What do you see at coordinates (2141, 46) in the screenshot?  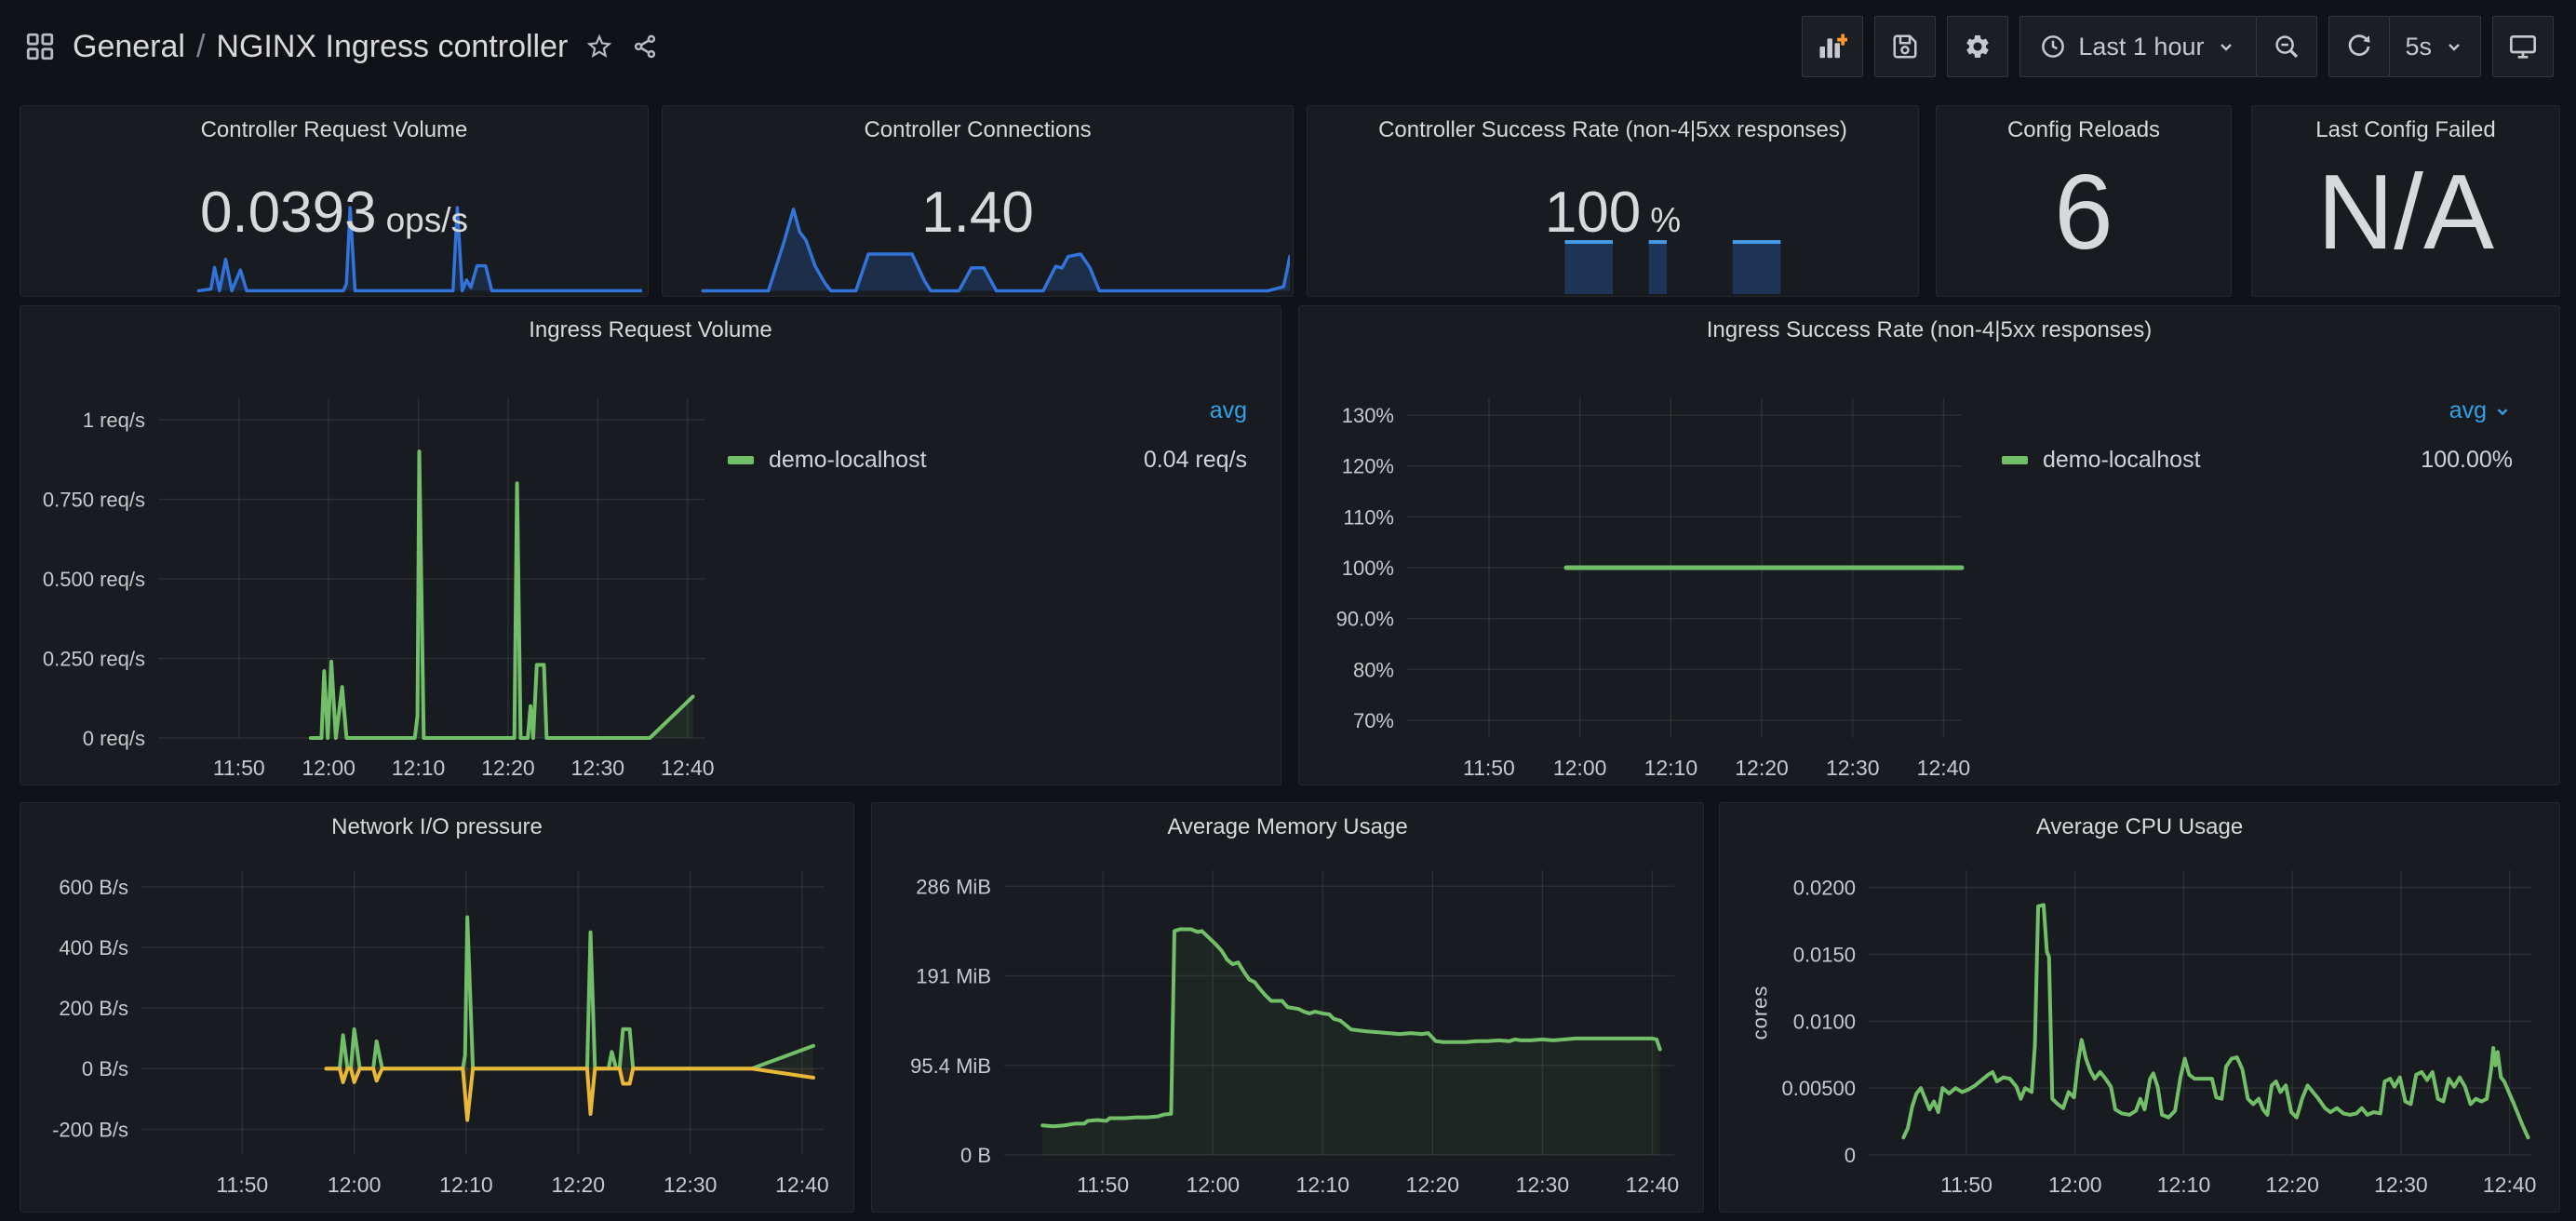 I see `time-range-label: Last 1 hour` at bounding box center [2141, 46].